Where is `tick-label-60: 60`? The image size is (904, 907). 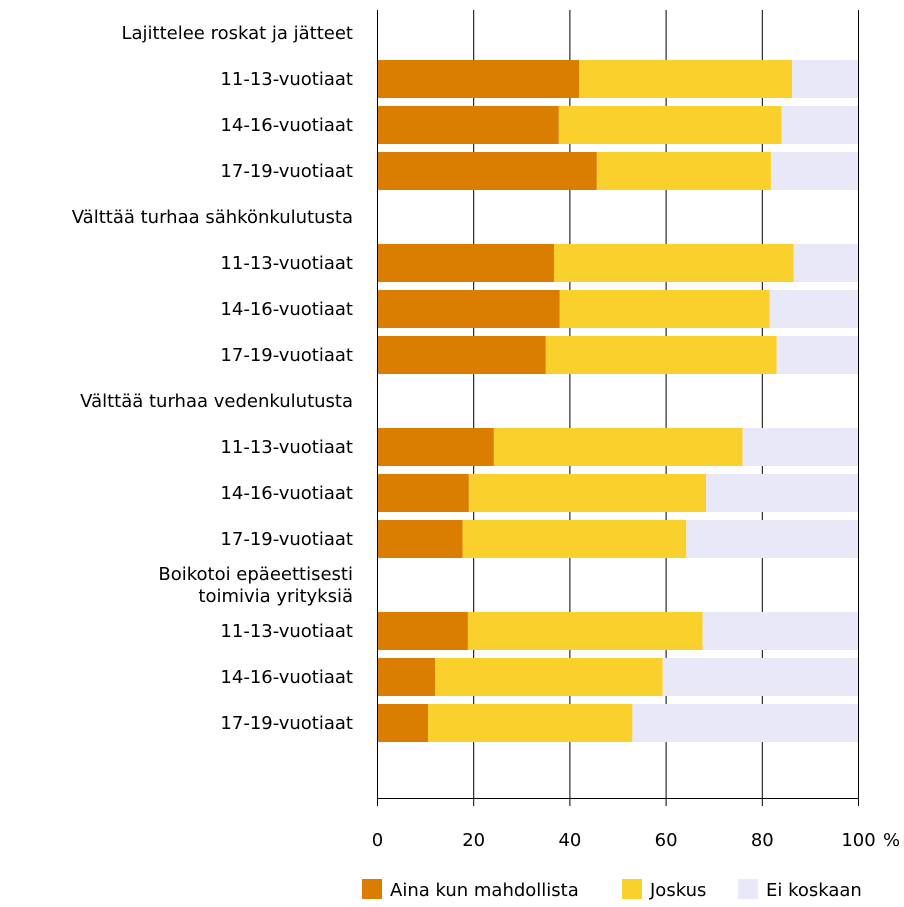 tick-label-60: 60 is located at coordinates (666, 840).